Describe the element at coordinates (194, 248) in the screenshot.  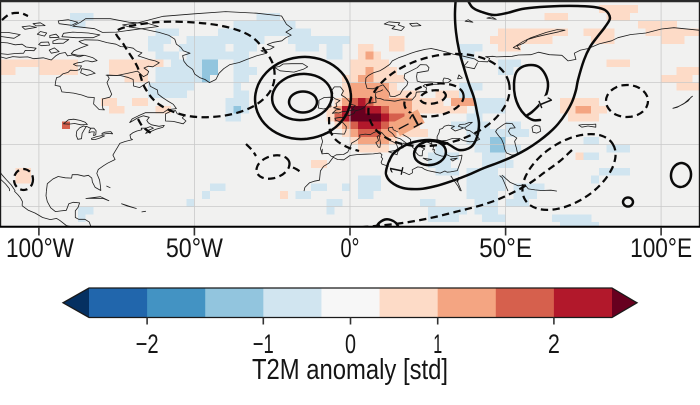
I see `svg-text: 50°W` at that location.